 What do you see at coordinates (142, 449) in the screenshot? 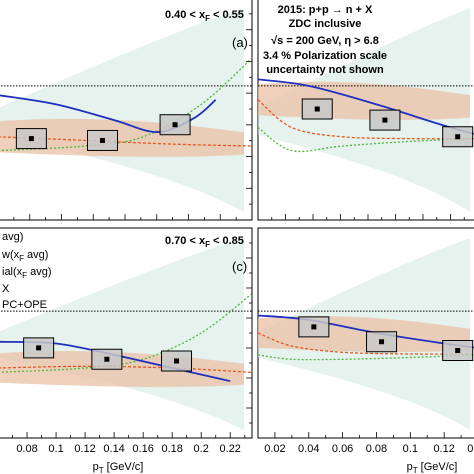
I see `x-tick-label-c-4: 0.16` at bounding box center [142, 449].